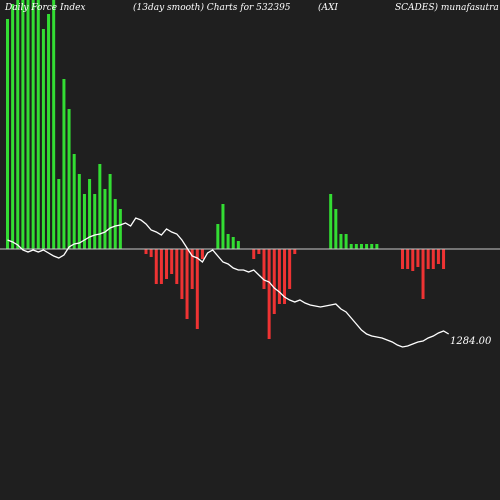 The image size is (500, 500). Describe the element at coordinates (328, 7) in the screenshot. I see `header-right-a: (AXI` at that location.